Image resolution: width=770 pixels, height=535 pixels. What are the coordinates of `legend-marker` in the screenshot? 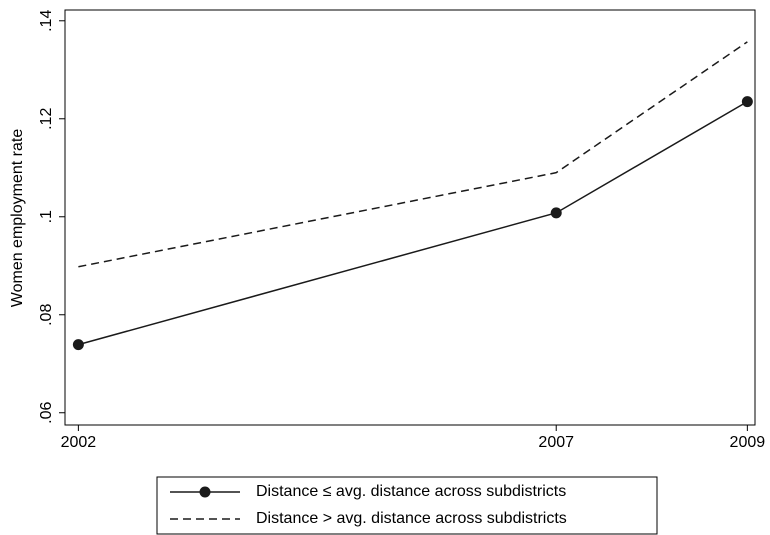 It's located at (205, 492).